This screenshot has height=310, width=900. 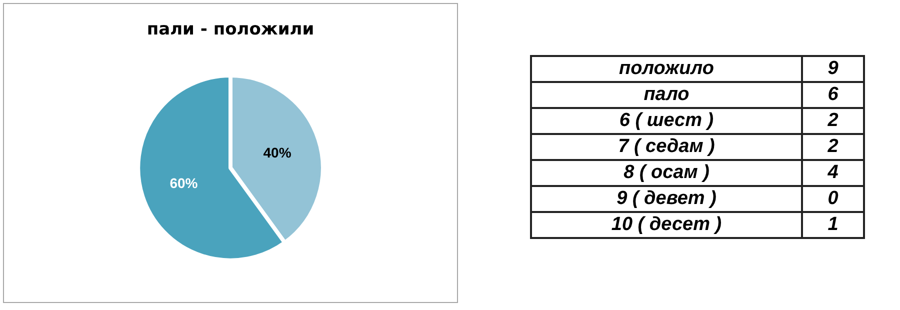 I want to click on category-label: 8 ( осам ), so click(x=666, y=173).